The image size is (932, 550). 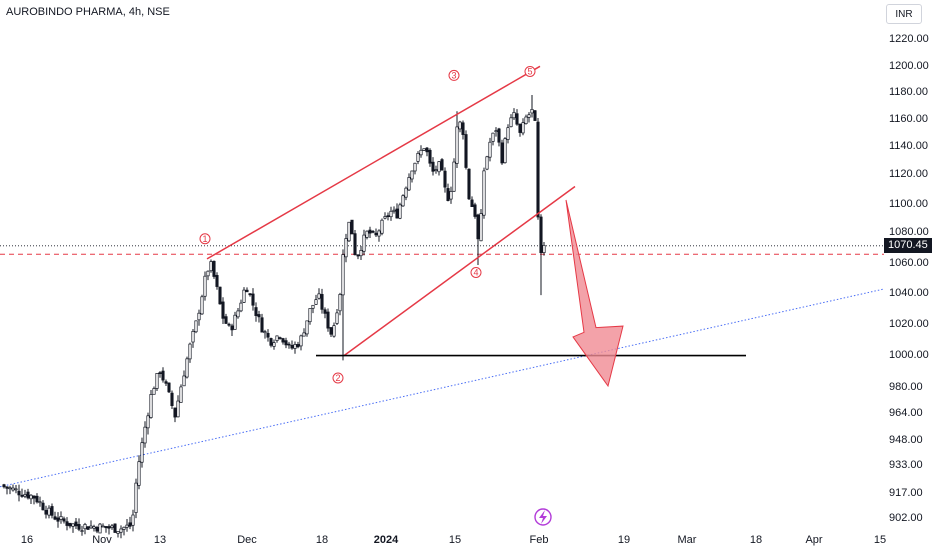 What do you see at coordinates (453, 75) in the screenshot?
I see `svg-text: 3` at bounding box center [453, 75].